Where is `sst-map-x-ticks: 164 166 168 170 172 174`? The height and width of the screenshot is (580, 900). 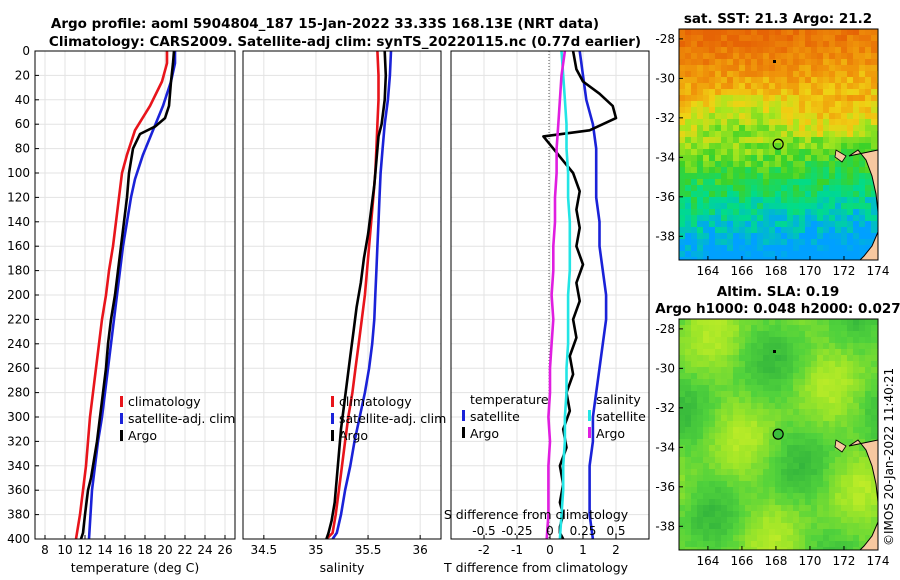
sst-map-x-ticks: 164 166 168 170 172 174 is located at coordinates (792, 267).